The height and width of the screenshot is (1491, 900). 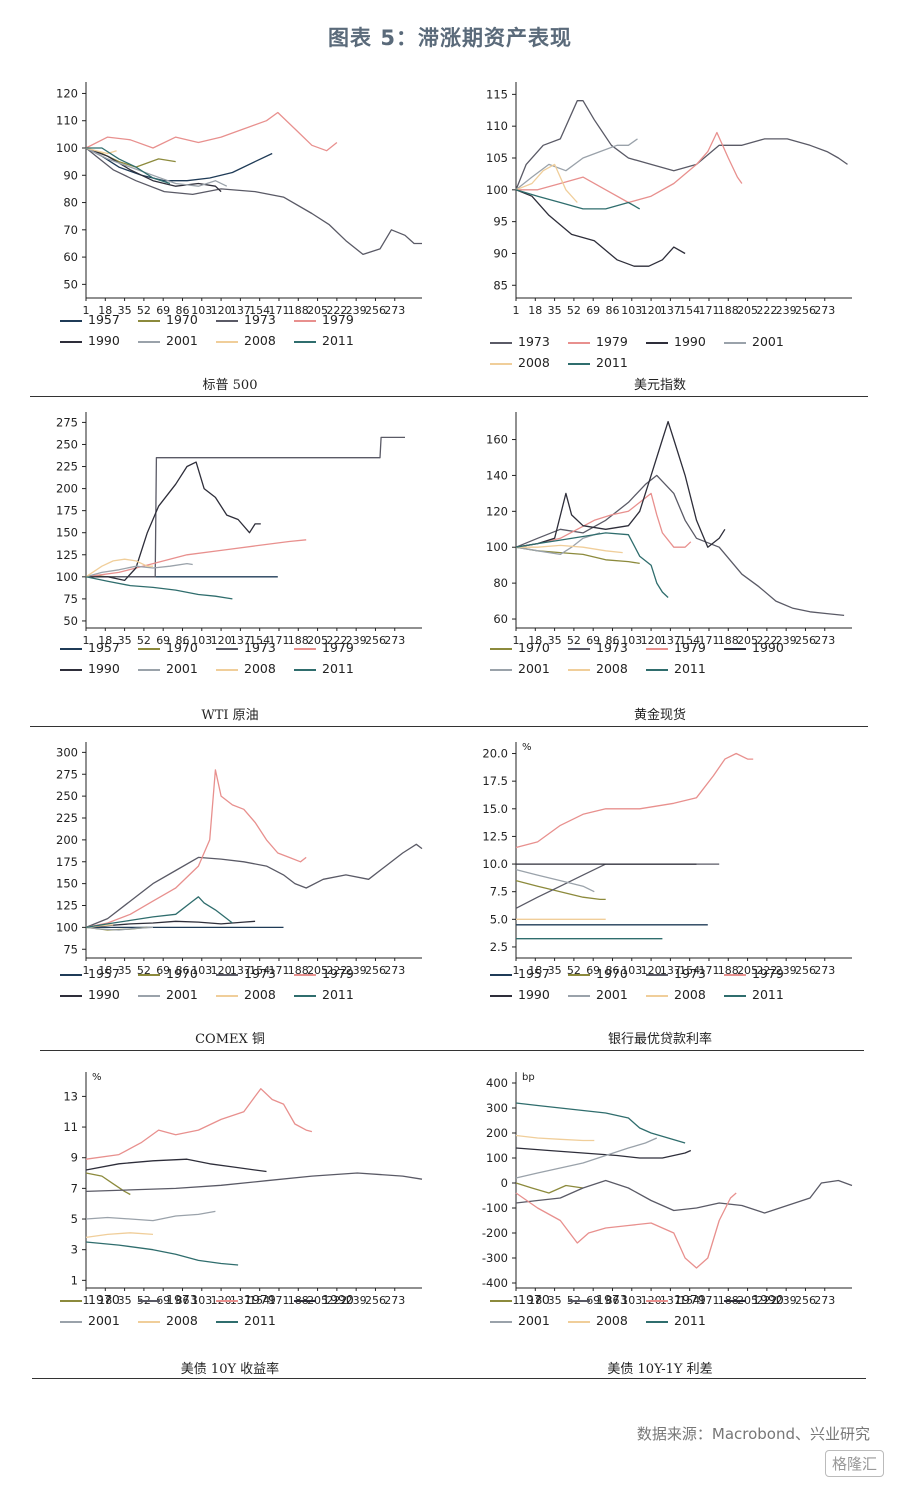 What do you see at coordinates (753, 1434) in the screenshot?
I see `source-note: 数据来源：Macrobond、兴业研究` at bounding box center [753, 1434].